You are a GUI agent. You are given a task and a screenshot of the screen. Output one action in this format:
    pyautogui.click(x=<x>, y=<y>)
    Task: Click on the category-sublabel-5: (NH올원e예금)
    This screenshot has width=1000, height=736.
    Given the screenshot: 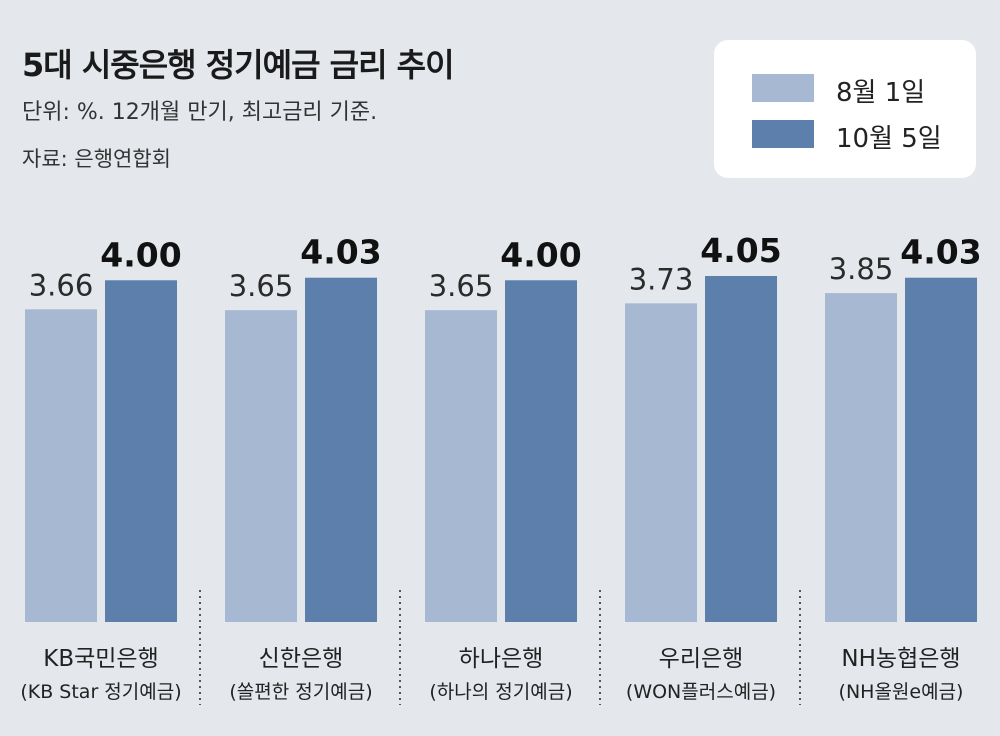 What is the action you would take?
    pyautogui.click(x=901, y=692)
    